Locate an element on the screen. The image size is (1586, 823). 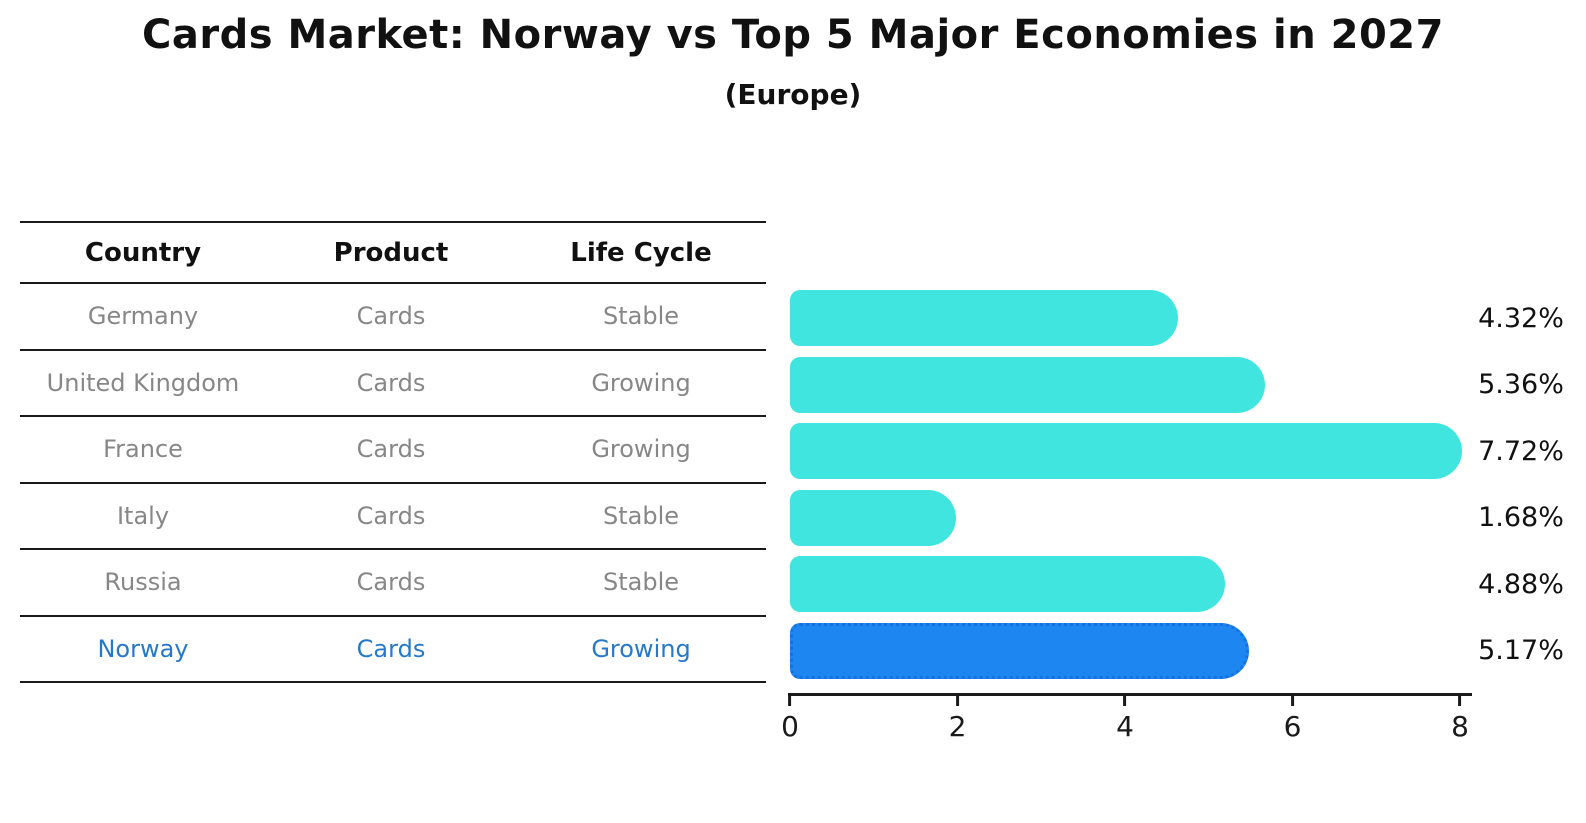
value-label: 4.32% is located at coordinates (1521, 318).